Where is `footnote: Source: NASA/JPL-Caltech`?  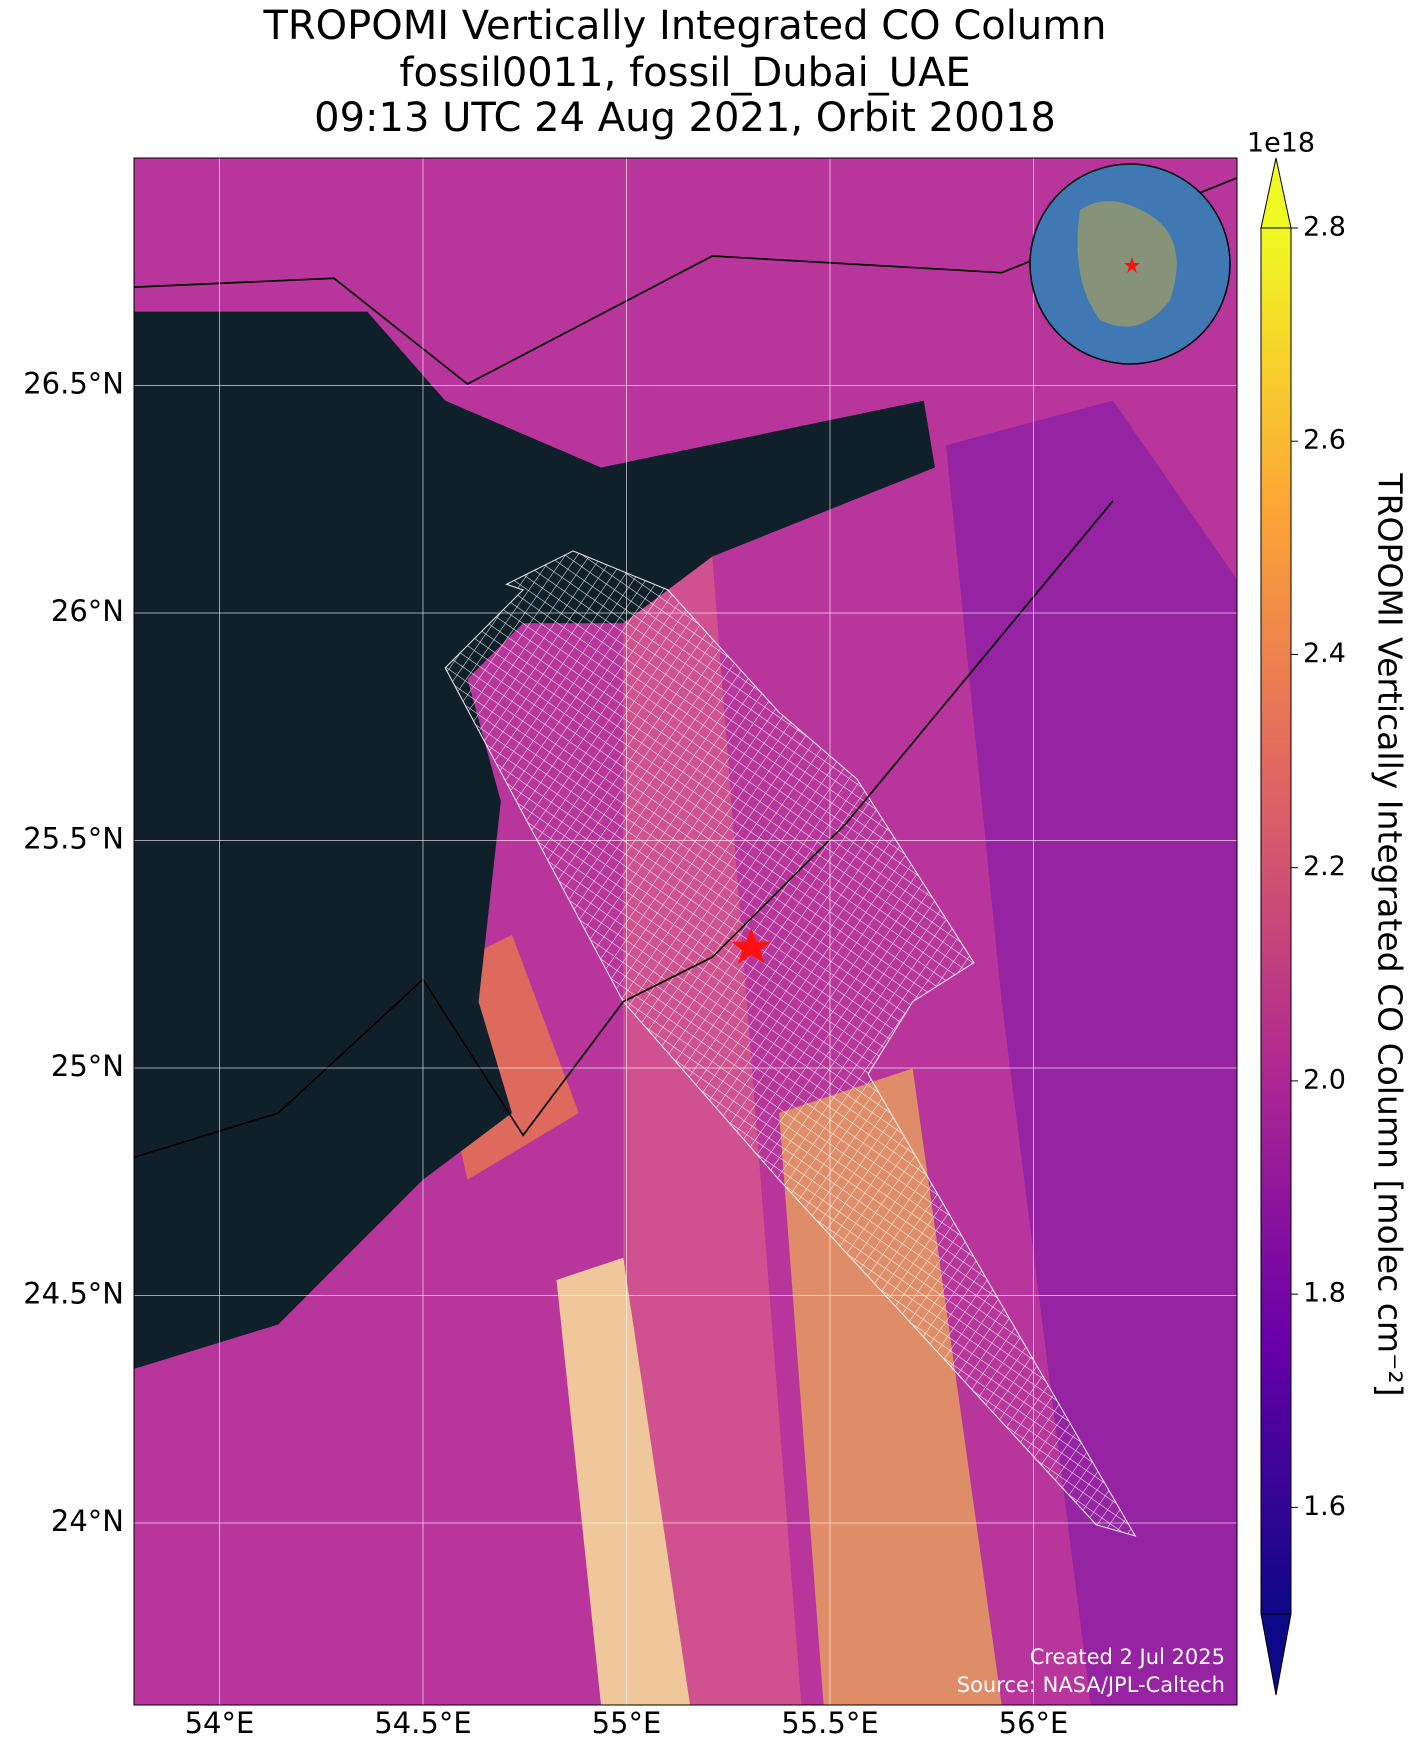 footnote: Source: NASA/JPL-Caltech is located at coordinates (1091, 1685).